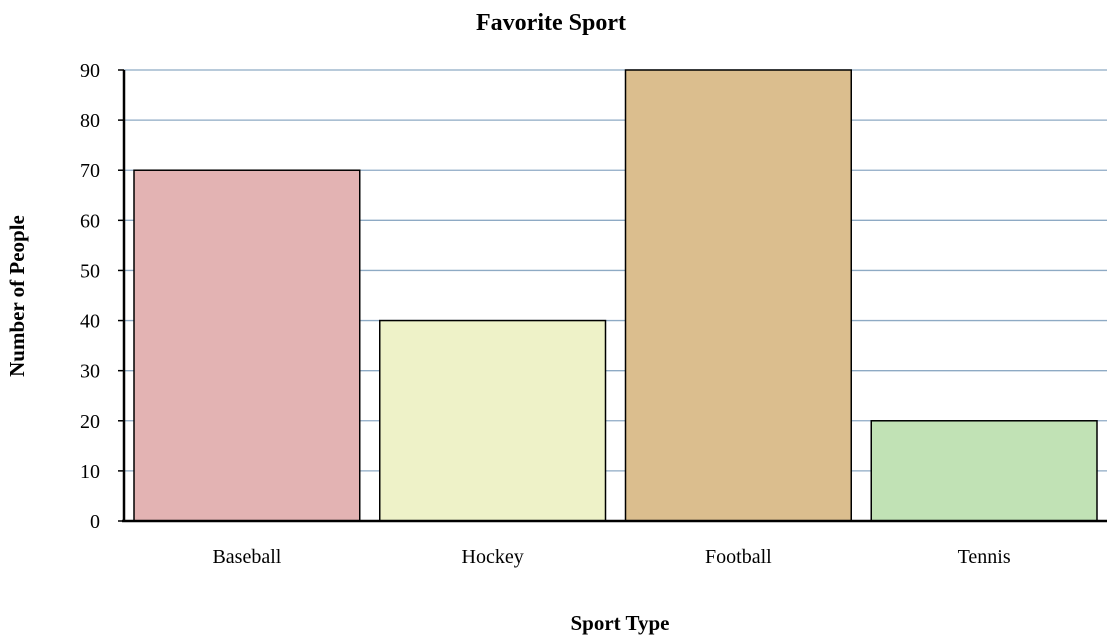 Image resolution: width=1107 pixels, height=639 pixels. What do you see at coordinates (90, 71) in the screenshot?
I see `y-tick-label: 90` at bounding box center [90, 71].